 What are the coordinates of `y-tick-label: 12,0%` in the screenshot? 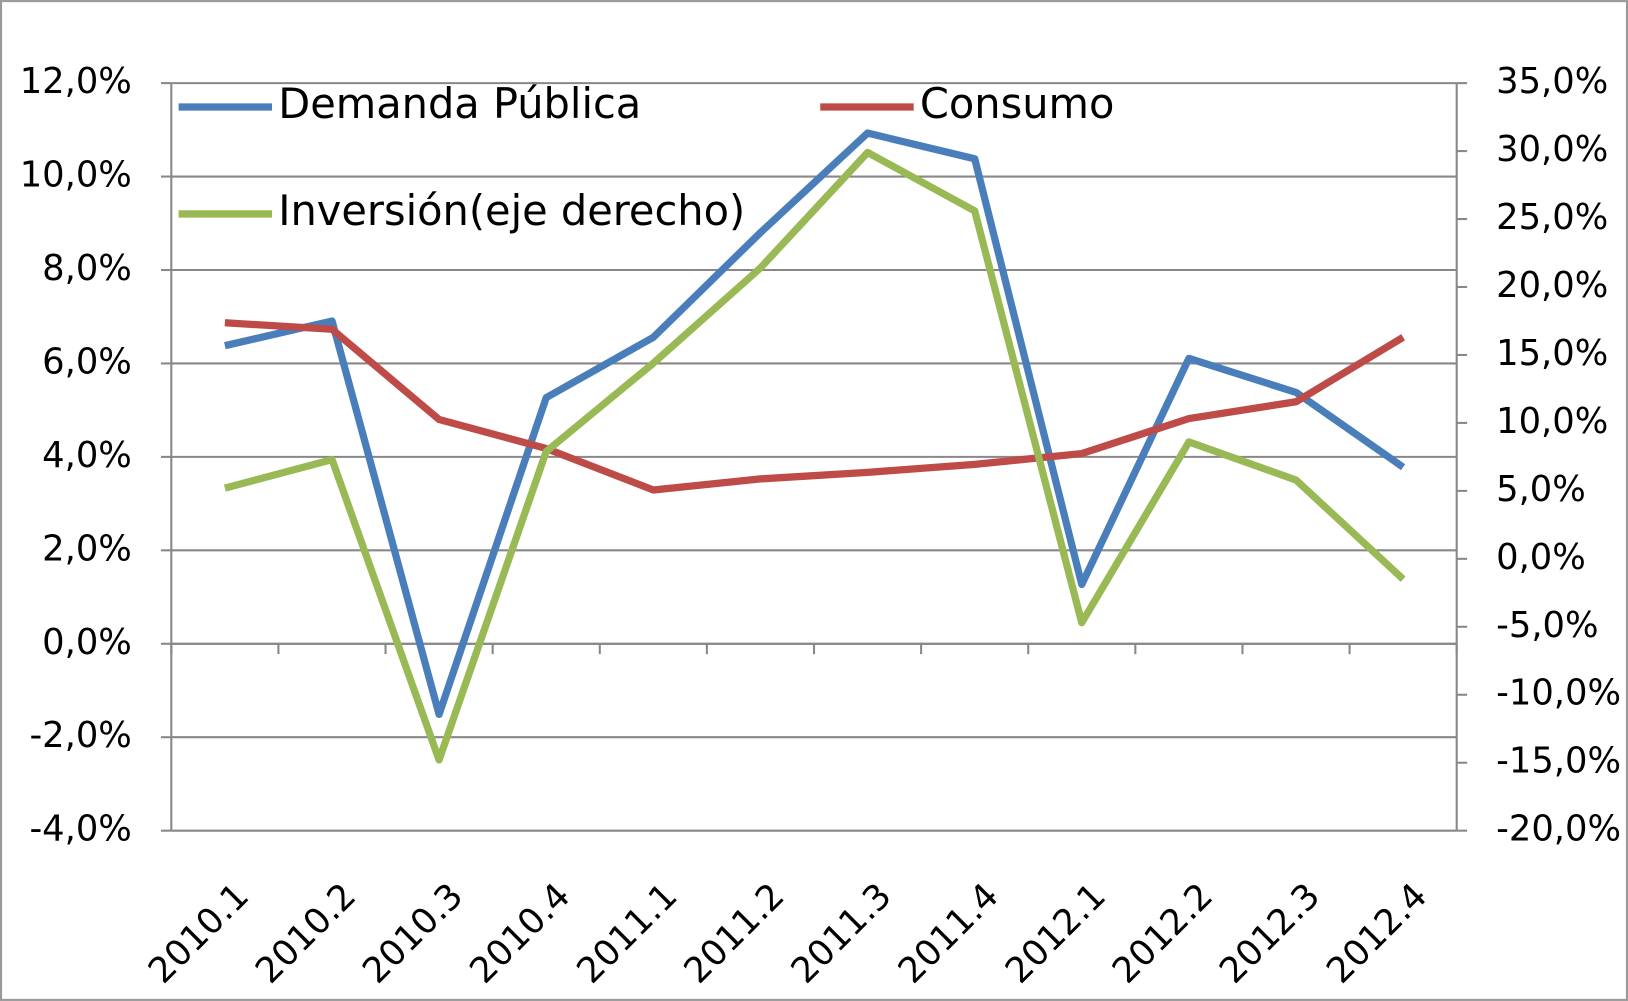 It's located at (76, 81).